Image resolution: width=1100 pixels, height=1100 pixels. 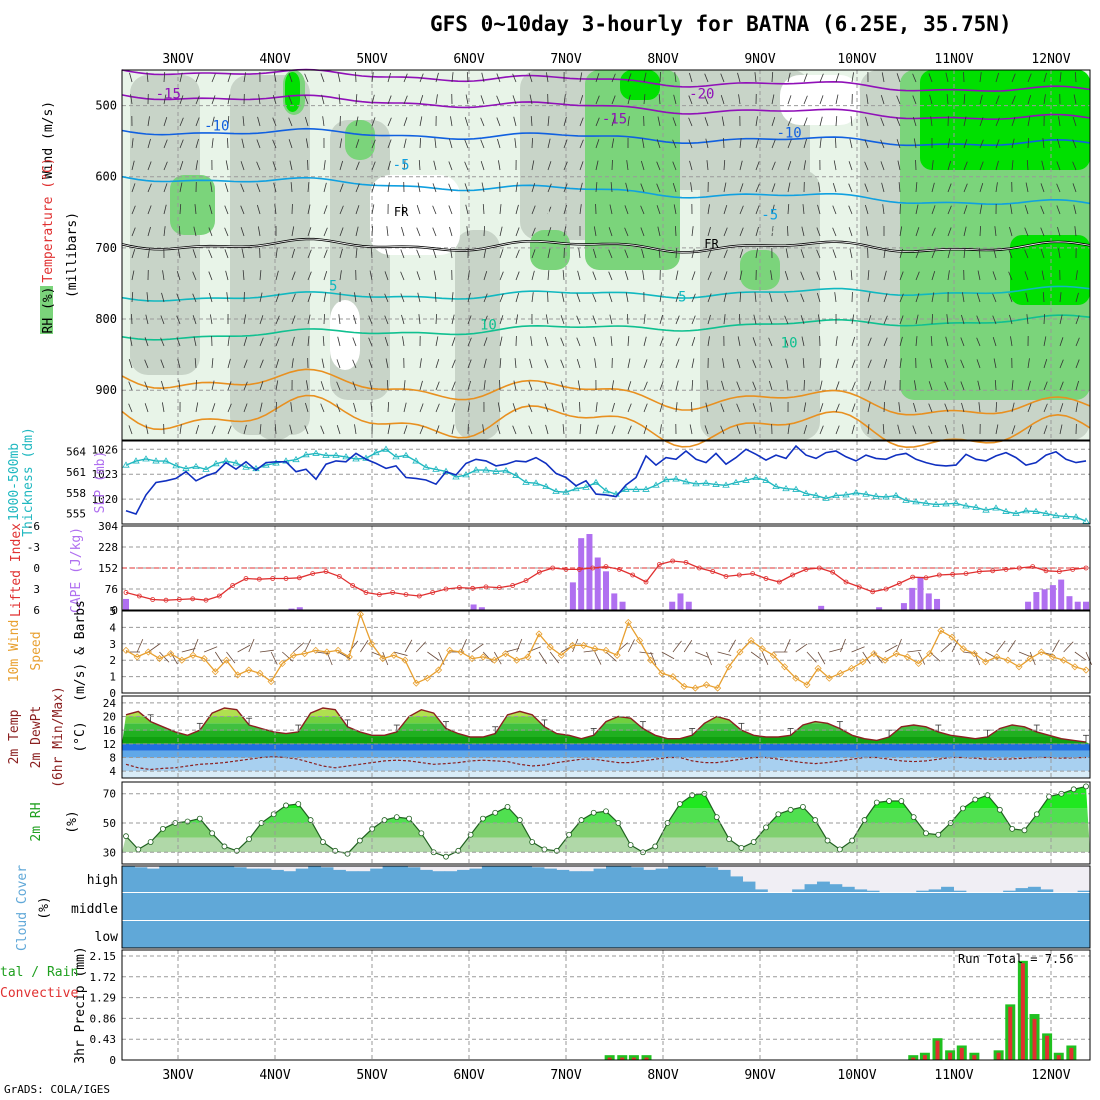 I want to click on li-ytick: 0, so click(x=36, y=568).